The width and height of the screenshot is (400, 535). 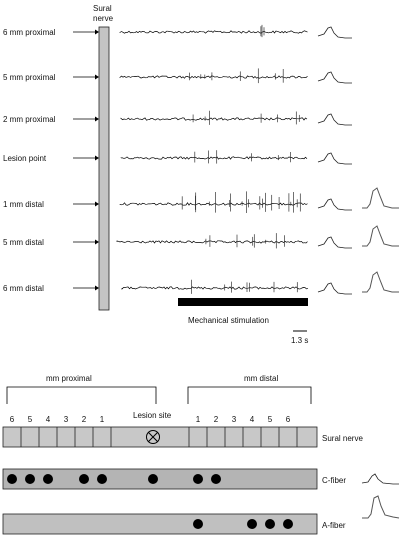 I want to click on a-fiber-box, so click(x=160, y=524).